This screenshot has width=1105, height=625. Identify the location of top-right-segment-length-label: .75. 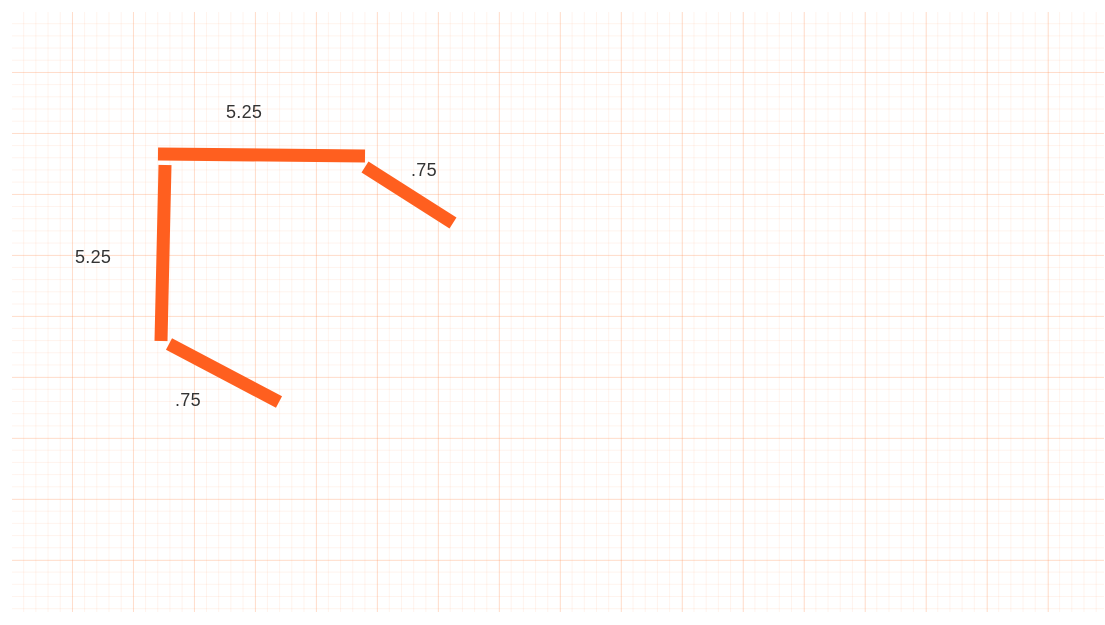
(424, 170).